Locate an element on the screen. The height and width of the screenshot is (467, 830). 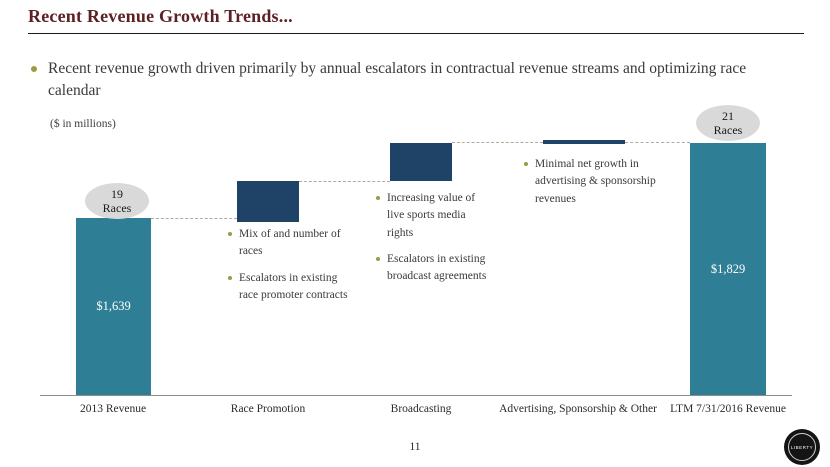
bar-value-label: $1,639 is located at coordinates (113, 306).